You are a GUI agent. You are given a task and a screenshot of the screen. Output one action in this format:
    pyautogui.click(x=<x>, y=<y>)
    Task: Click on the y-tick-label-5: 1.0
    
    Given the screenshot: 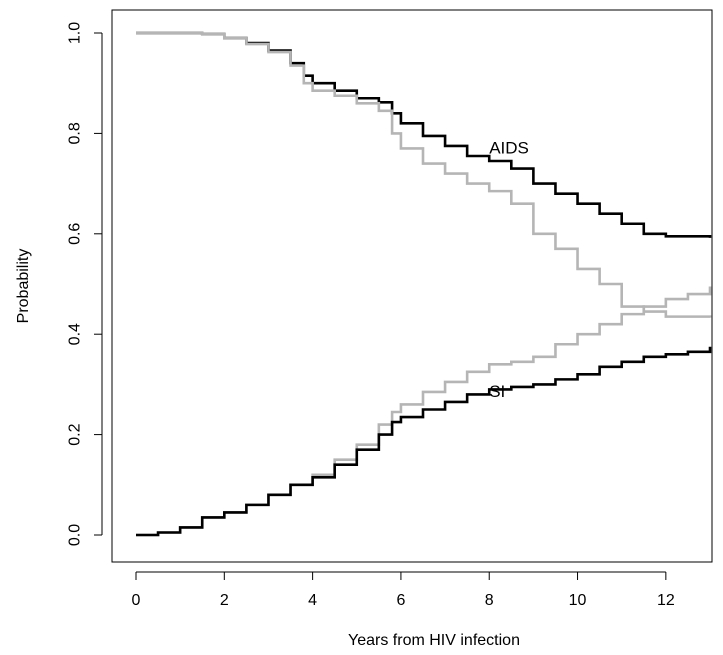 What is the action you would take?
    pyautogui.click(x=75, y=33)
    